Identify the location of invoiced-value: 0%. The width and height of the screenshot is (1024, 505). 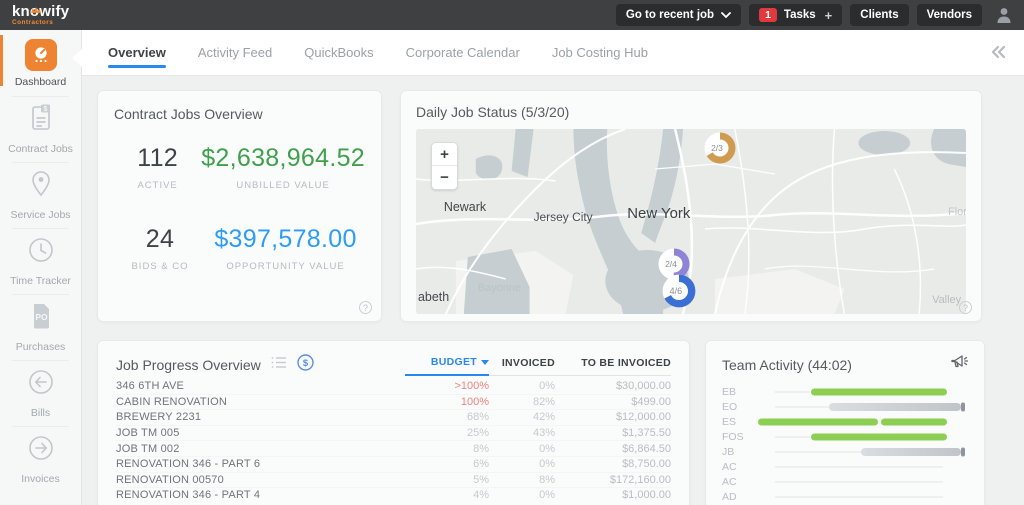
(547, 464).